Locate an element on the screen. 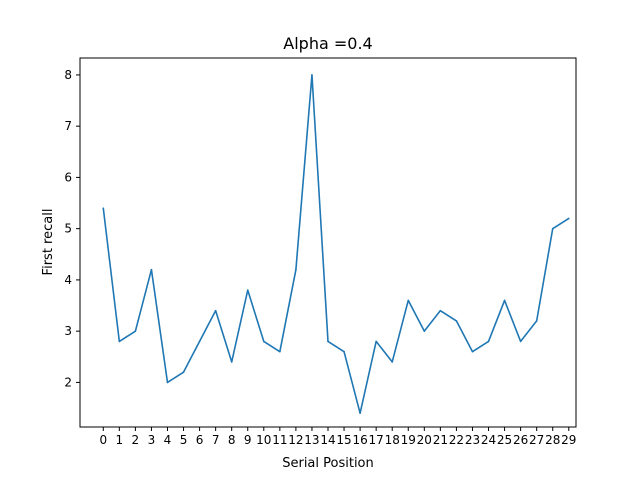 The image size is (640, 480). x-tick-label: 29 is located at coordinates (568, 440).